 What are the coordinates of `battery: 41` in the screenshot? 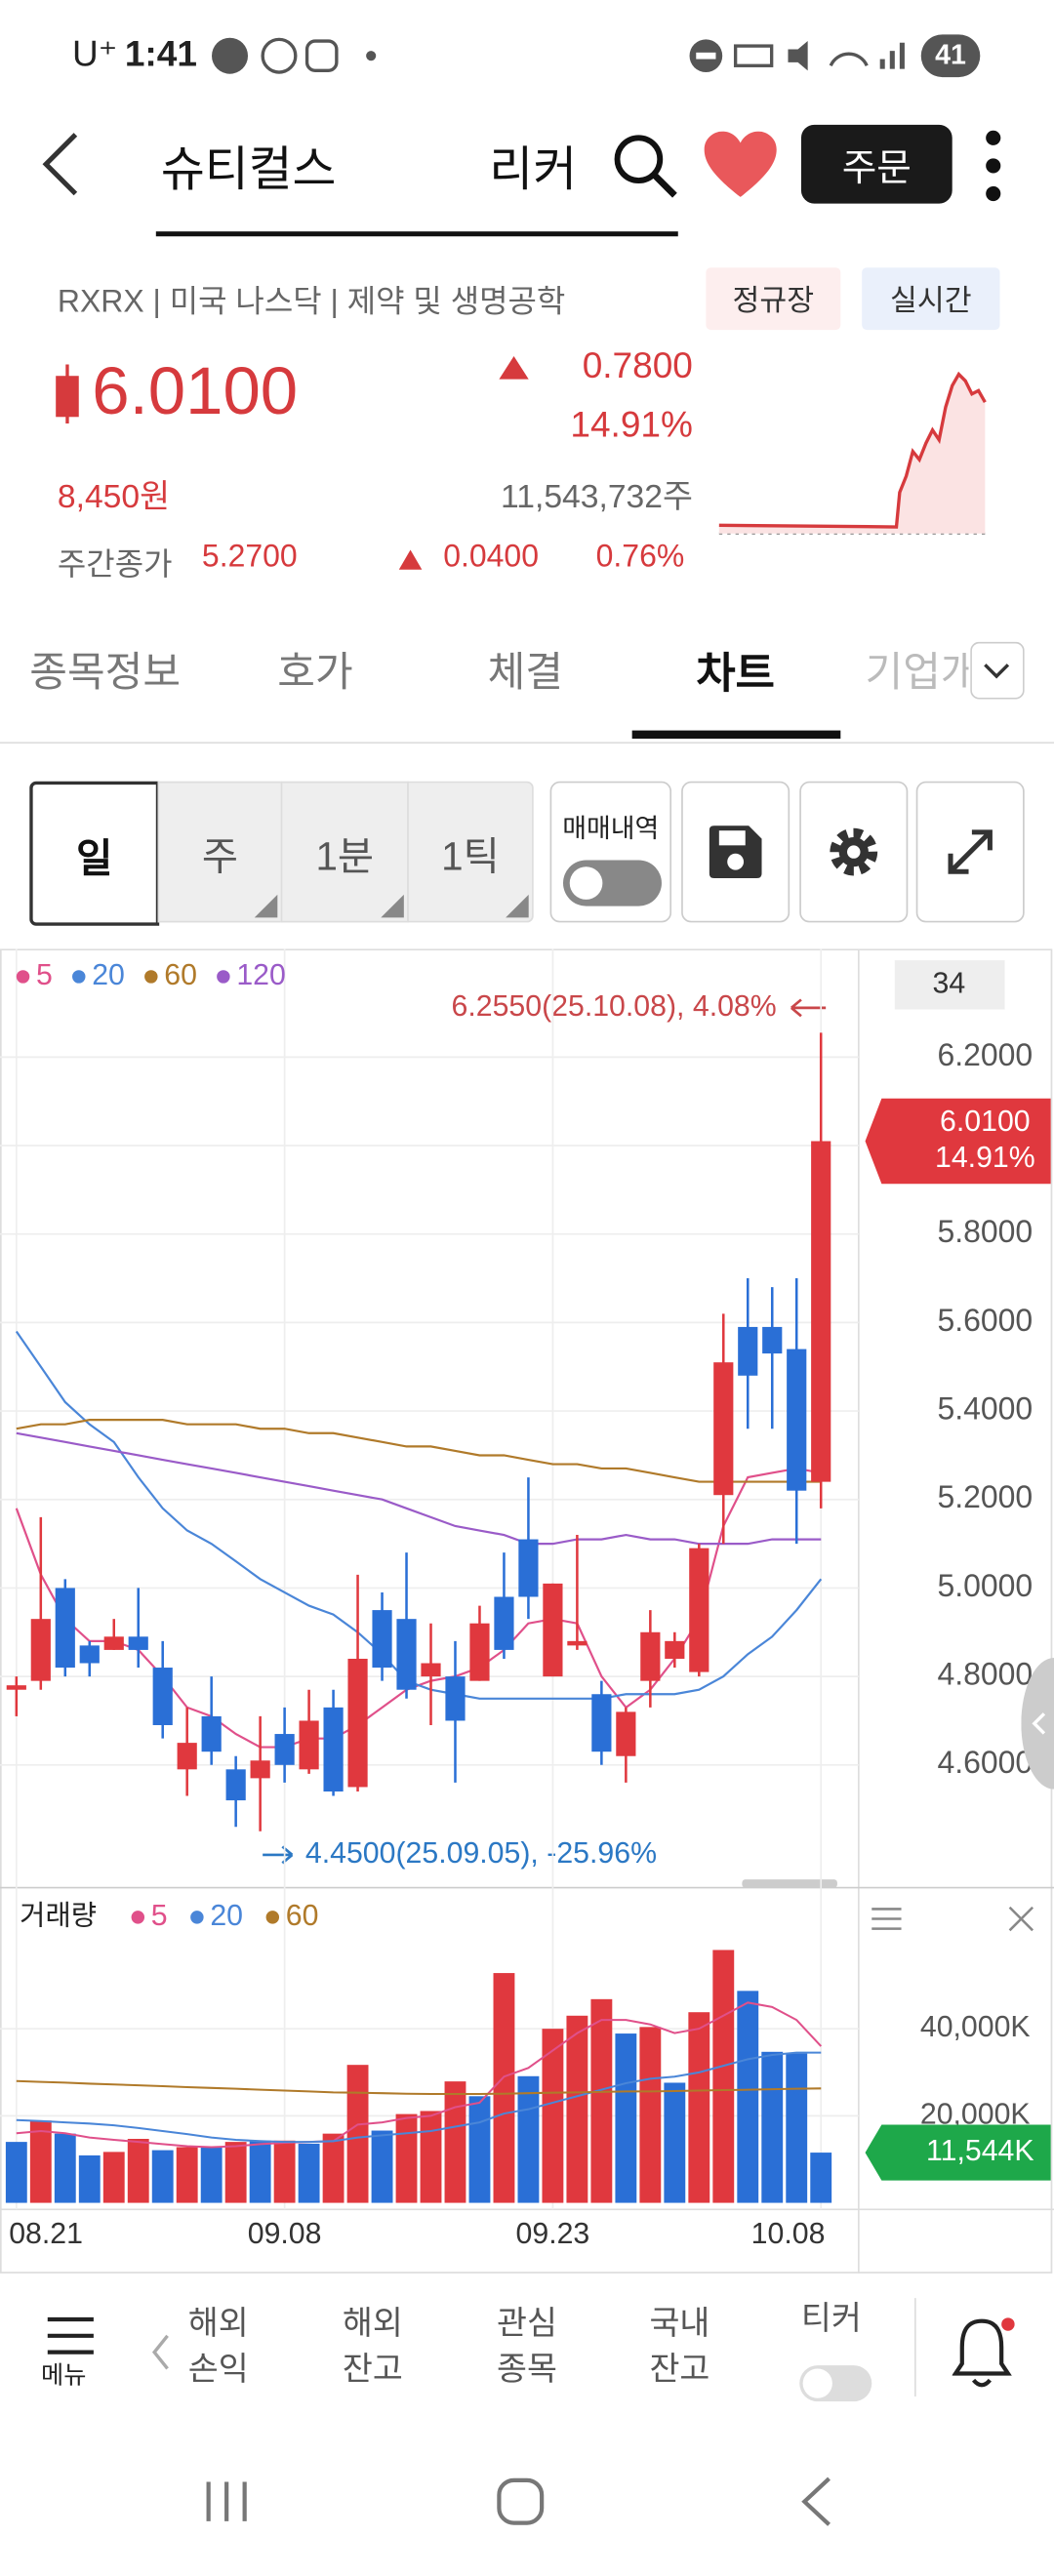 It's located at (951, 56).